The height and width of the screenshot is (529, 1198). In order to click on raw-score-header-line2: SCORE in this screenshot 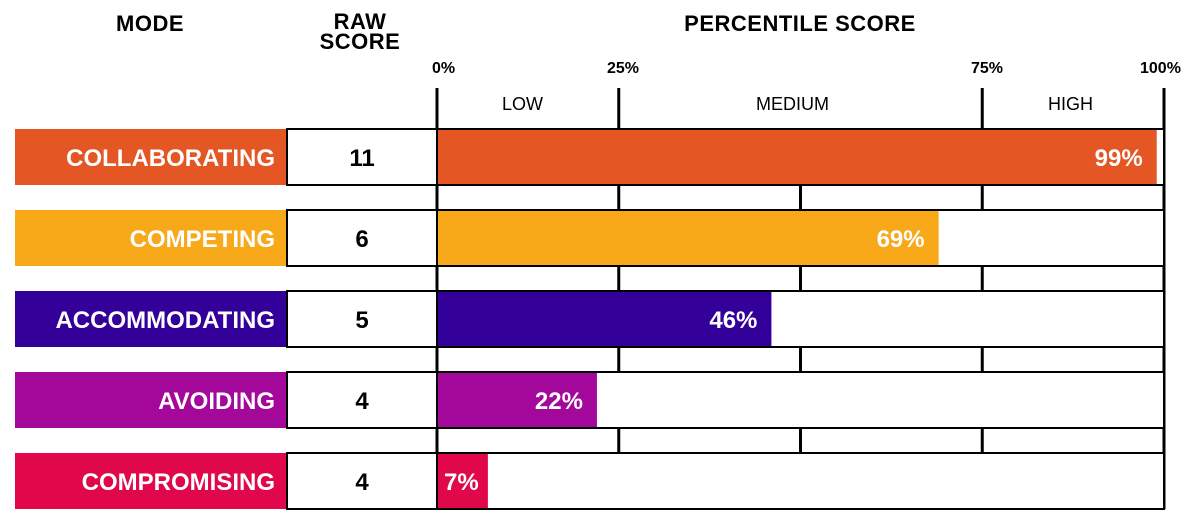, I will do `click(360, 41)`.